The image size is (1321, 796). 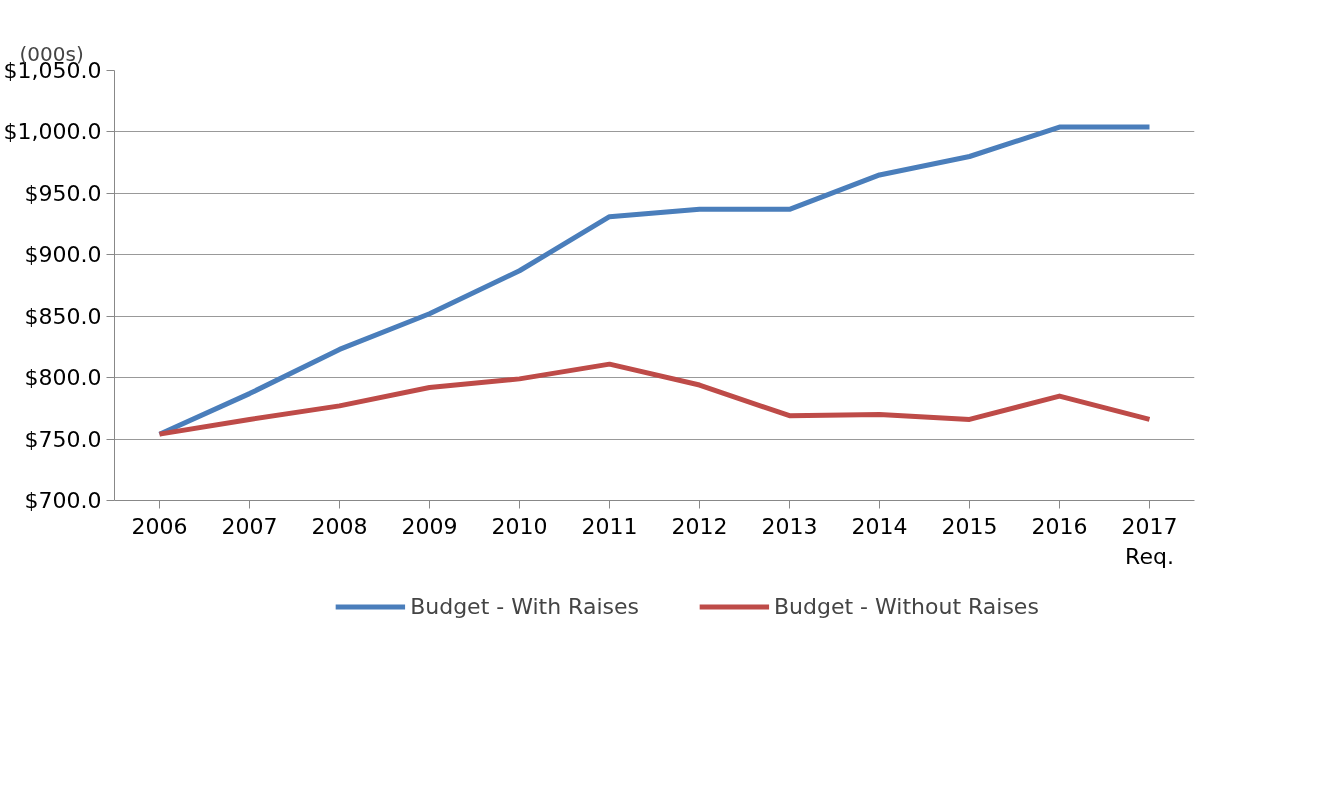 I want to click on y-tick-label: $800.0, so click(x=63, y=378).